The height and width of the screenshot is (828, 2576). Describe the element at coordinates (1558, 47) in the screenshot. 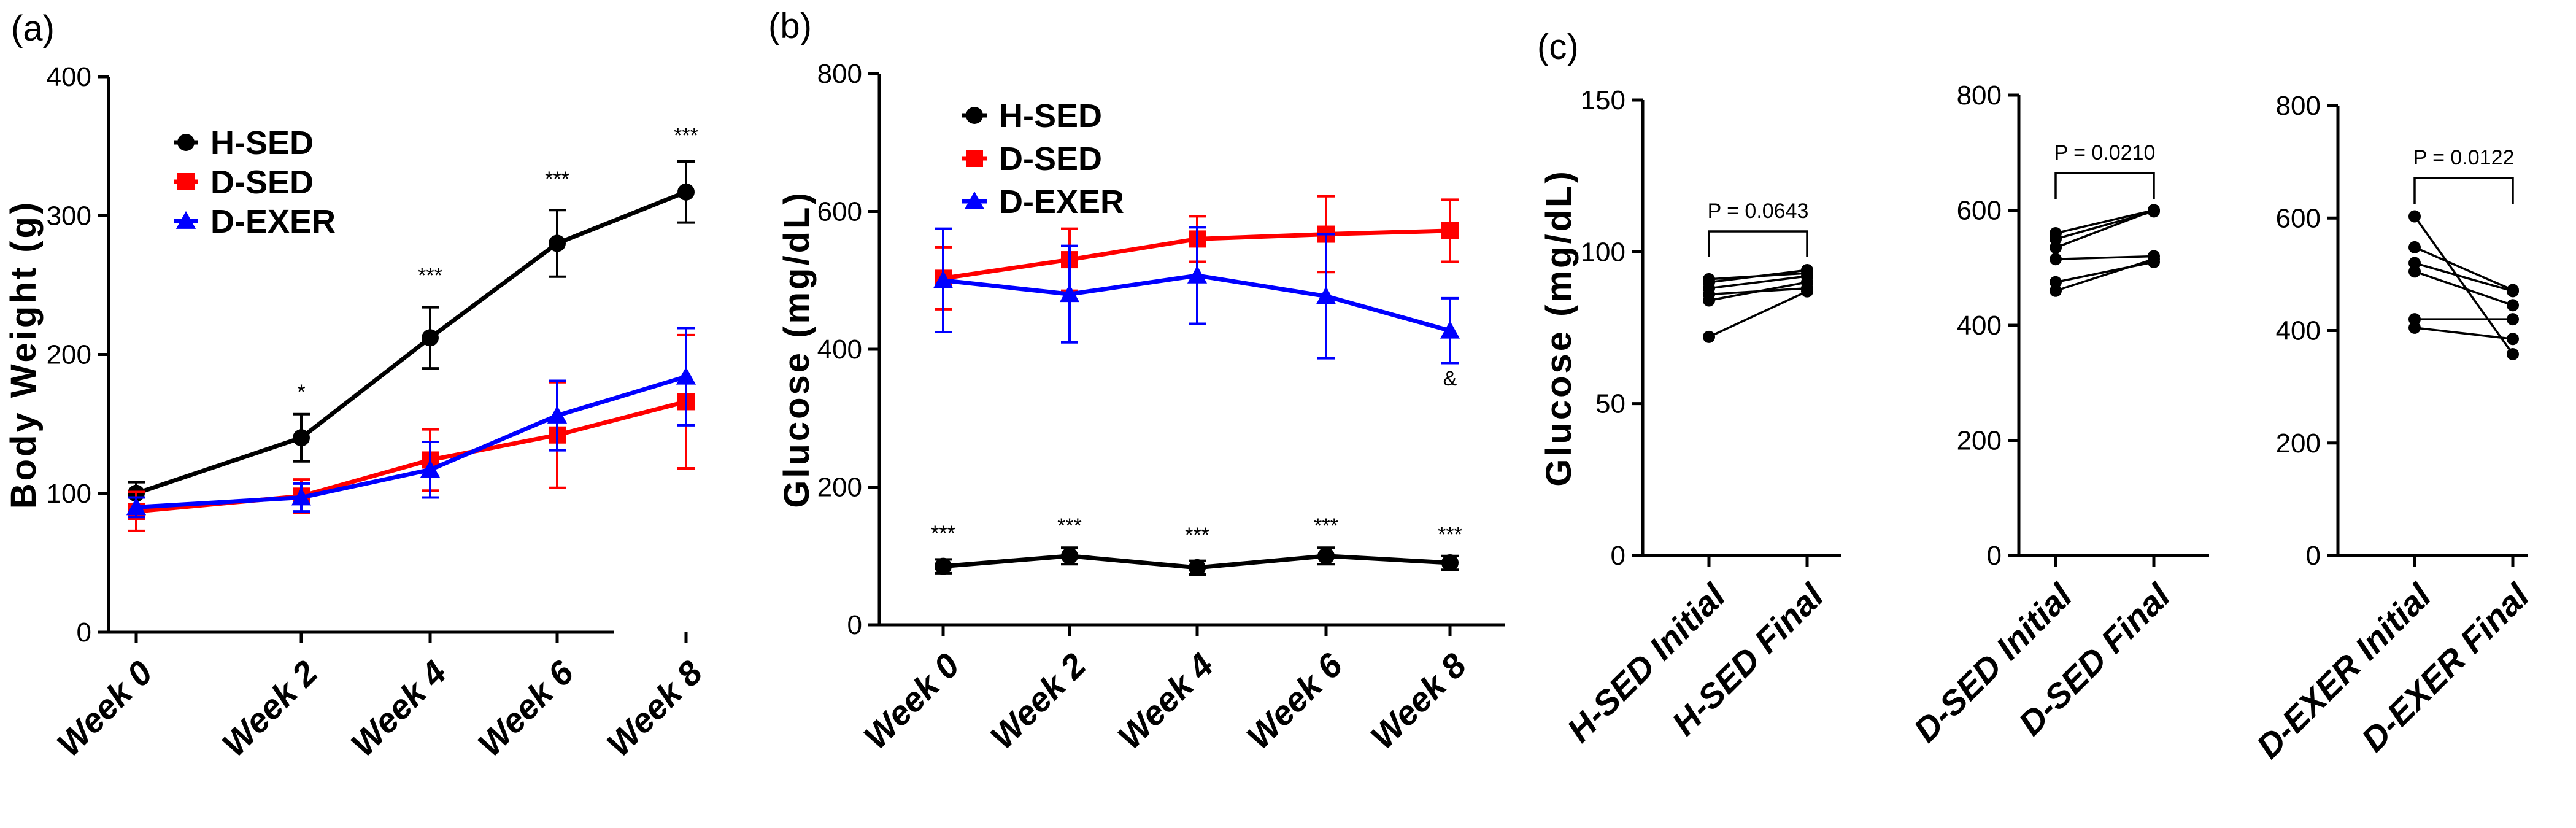

I see `panel-tag-c: (c)` at that location.